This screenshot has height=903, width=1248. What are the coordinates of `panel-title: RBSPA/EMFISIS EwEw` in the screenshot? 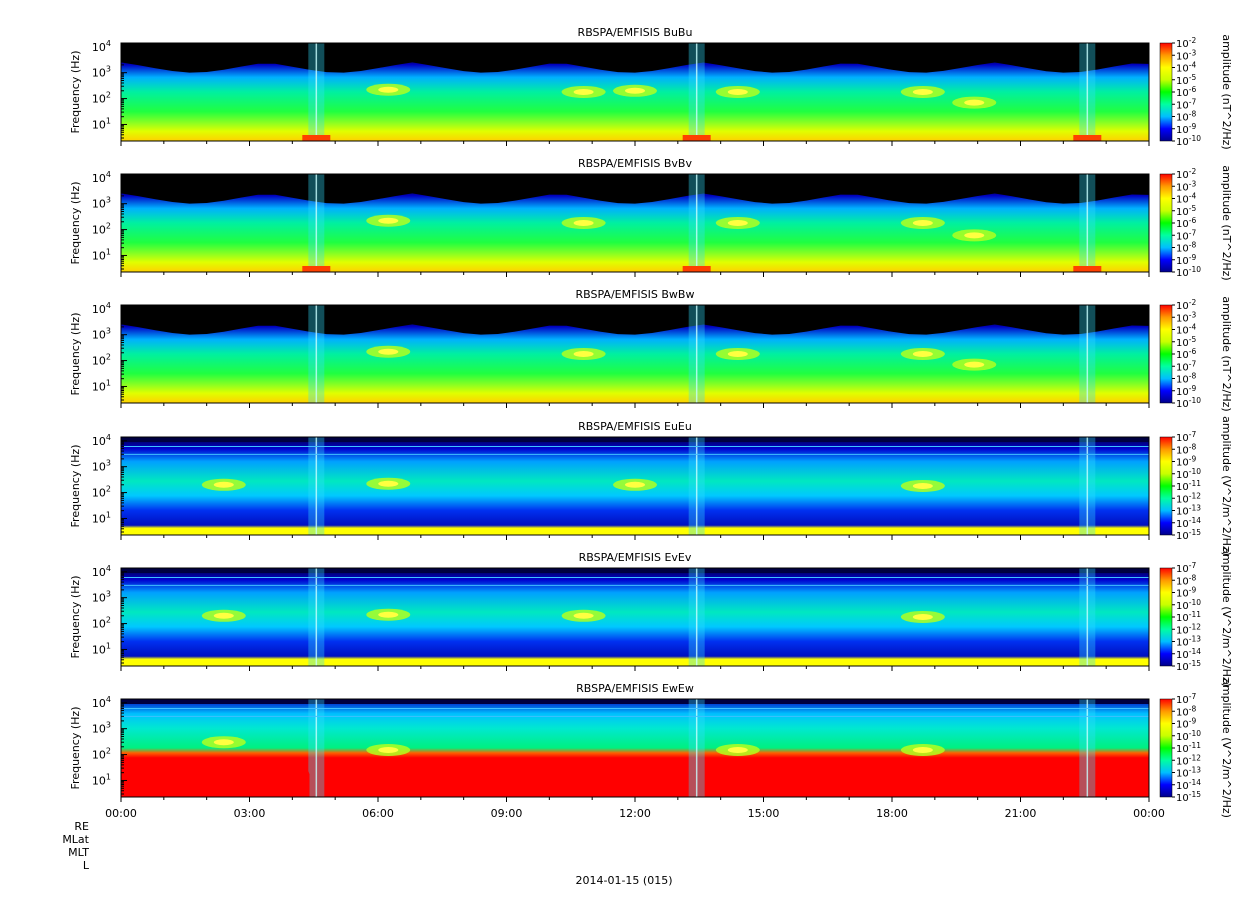 It's located at (635, 688).